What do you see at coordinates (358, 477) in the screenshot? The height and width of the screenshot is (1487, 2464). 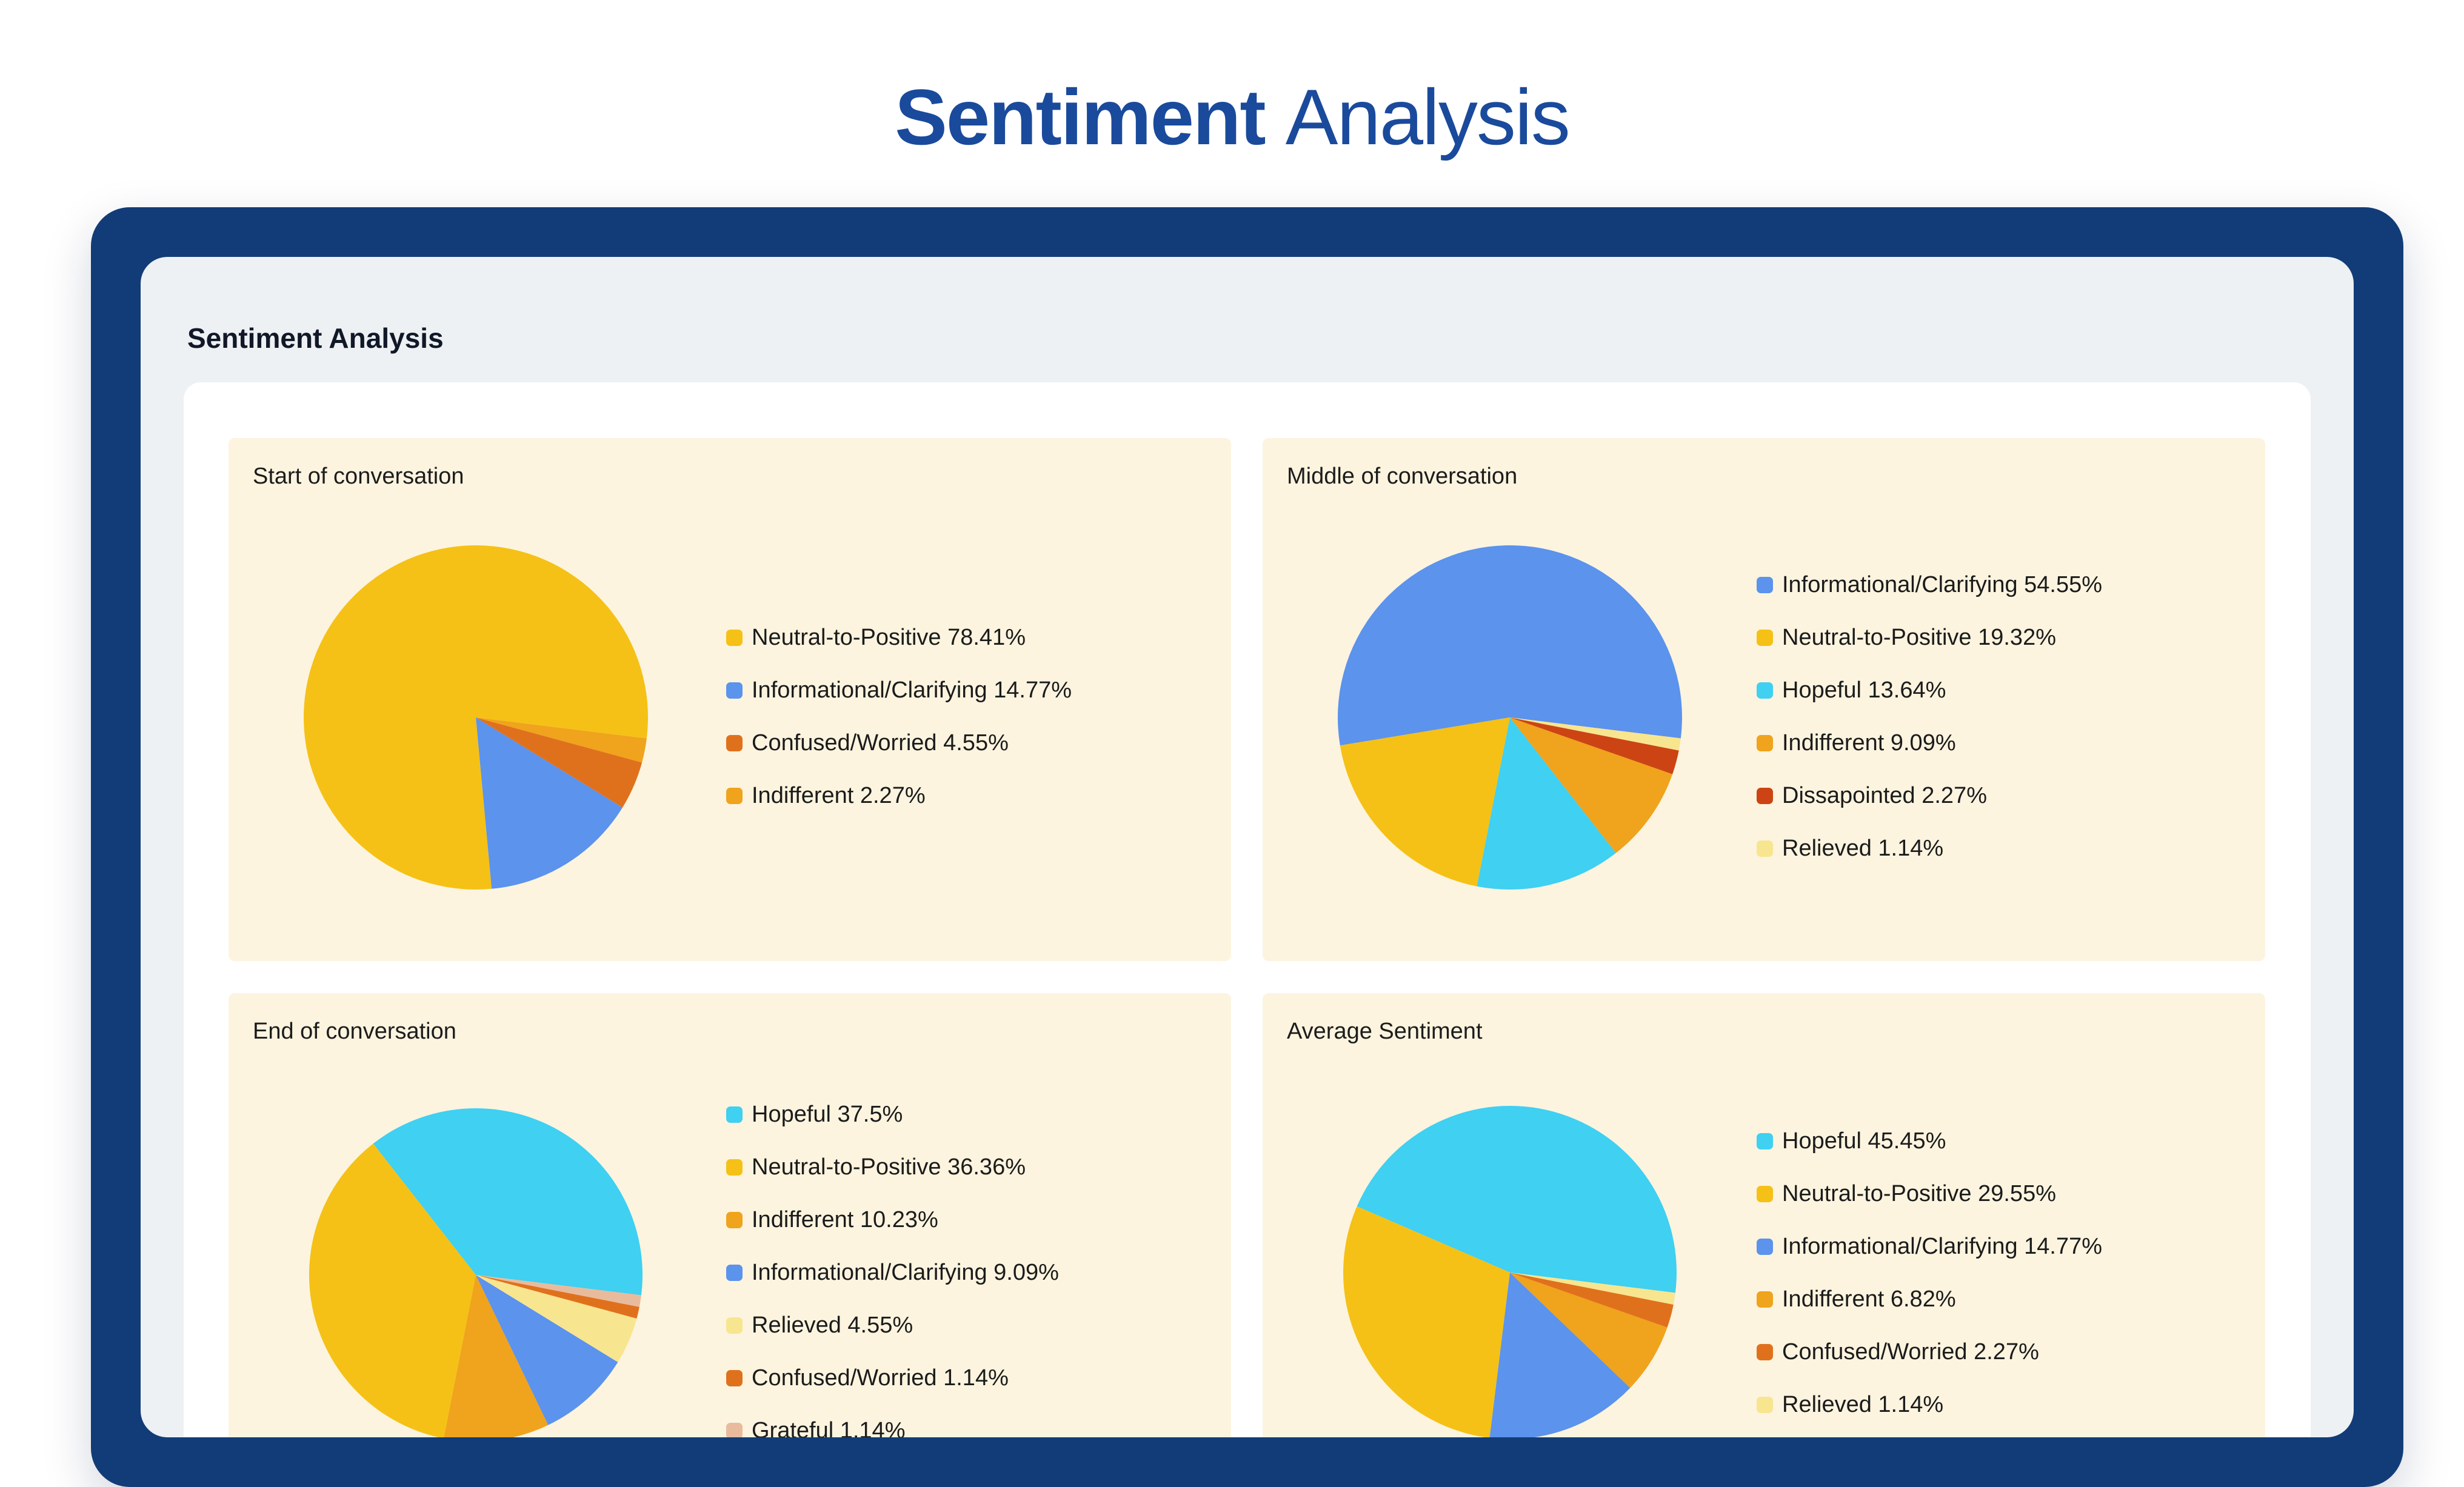 I see `chart-title: Start of conversation` at bounding box center [358, 477].